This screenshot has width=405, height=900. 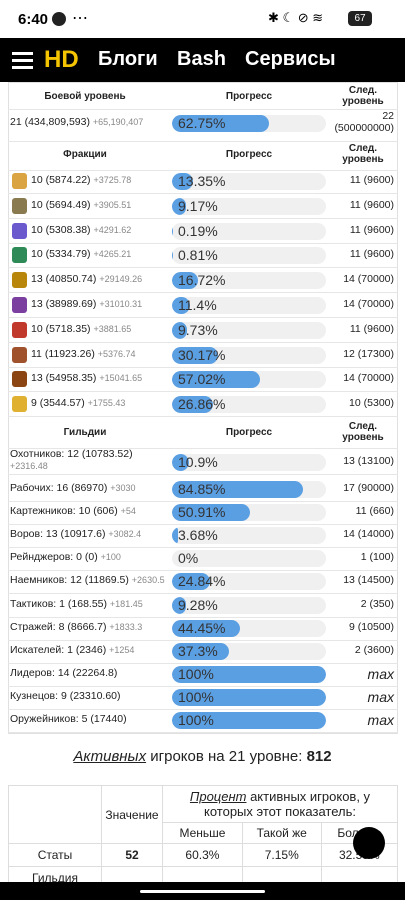 I want to click on progress-label: 9.73%, so click(x=198, y=329).